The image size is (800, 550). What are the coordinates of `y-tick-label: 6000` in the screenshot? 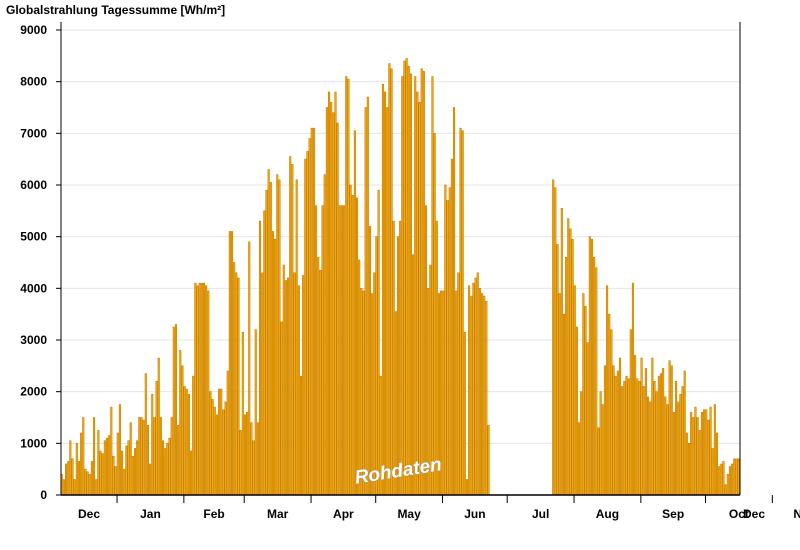 It's located at (33, 185).